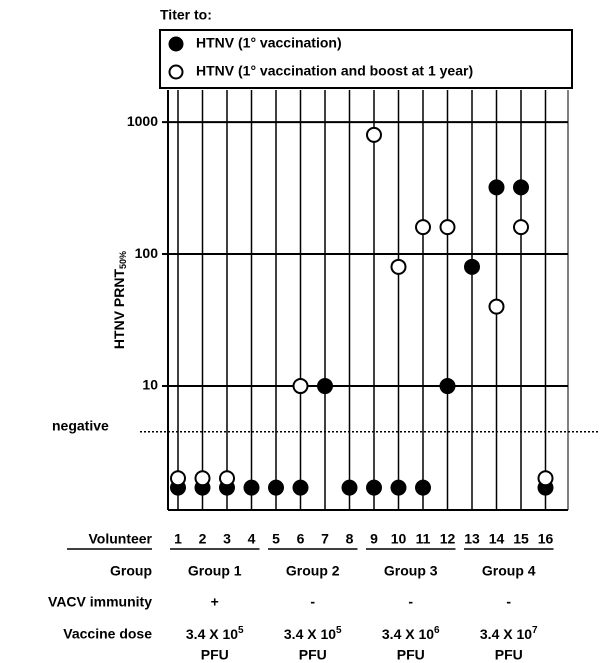 Image resolution: width=600 pixels, height=663 pixels. Describe the element at coordinates (509, 571) in the screenshot. I see `table-cell: Group 4` at that location.